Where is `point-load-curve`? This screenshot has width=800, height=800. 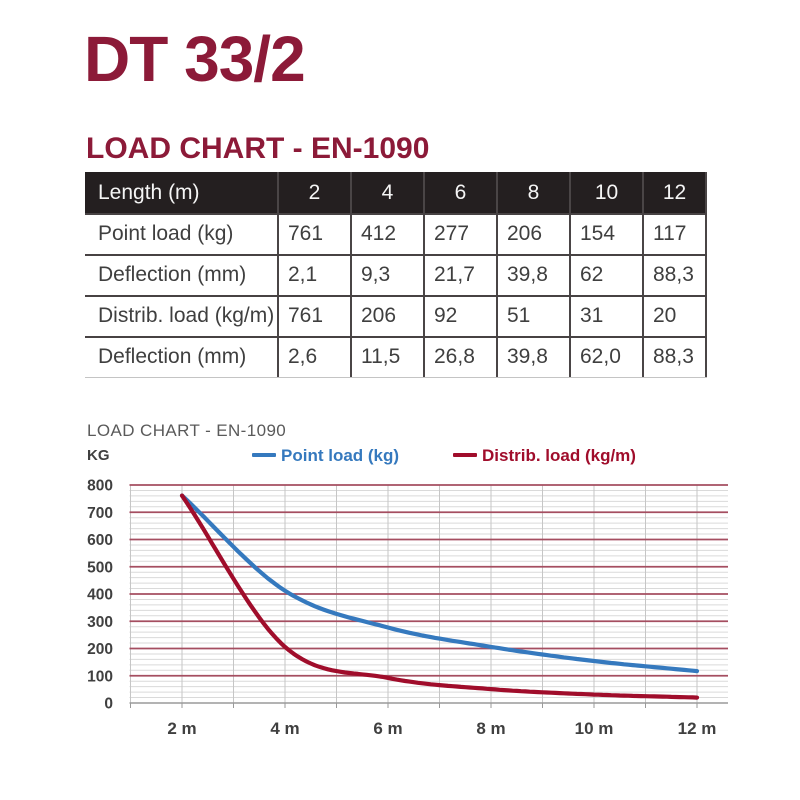
point-load-curve is located at coordinates (439, 583).